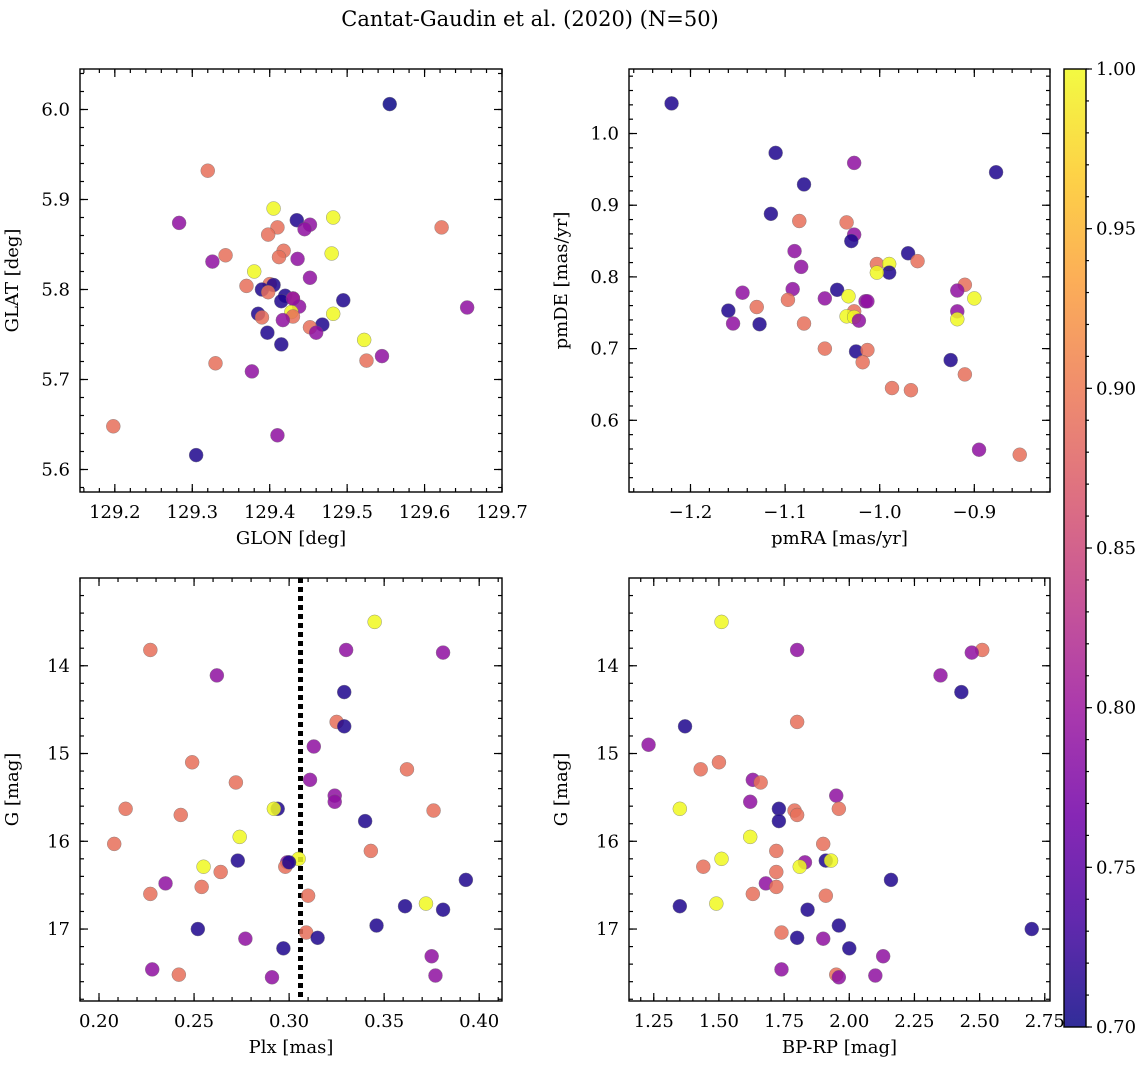 The width and height of the screenshot is (1148, 1068). I want to click on y-tick-label: 6.0, so click(55, 110).